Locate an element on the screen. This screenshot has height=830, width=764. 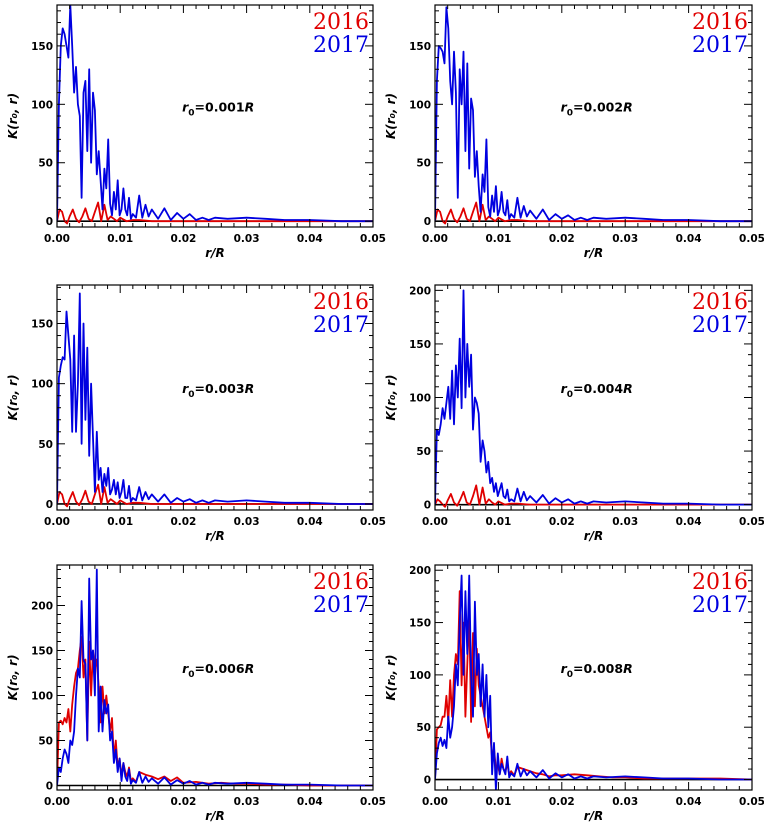
annotation-r0: r0=0.003R is located at coordinates (218, 390).